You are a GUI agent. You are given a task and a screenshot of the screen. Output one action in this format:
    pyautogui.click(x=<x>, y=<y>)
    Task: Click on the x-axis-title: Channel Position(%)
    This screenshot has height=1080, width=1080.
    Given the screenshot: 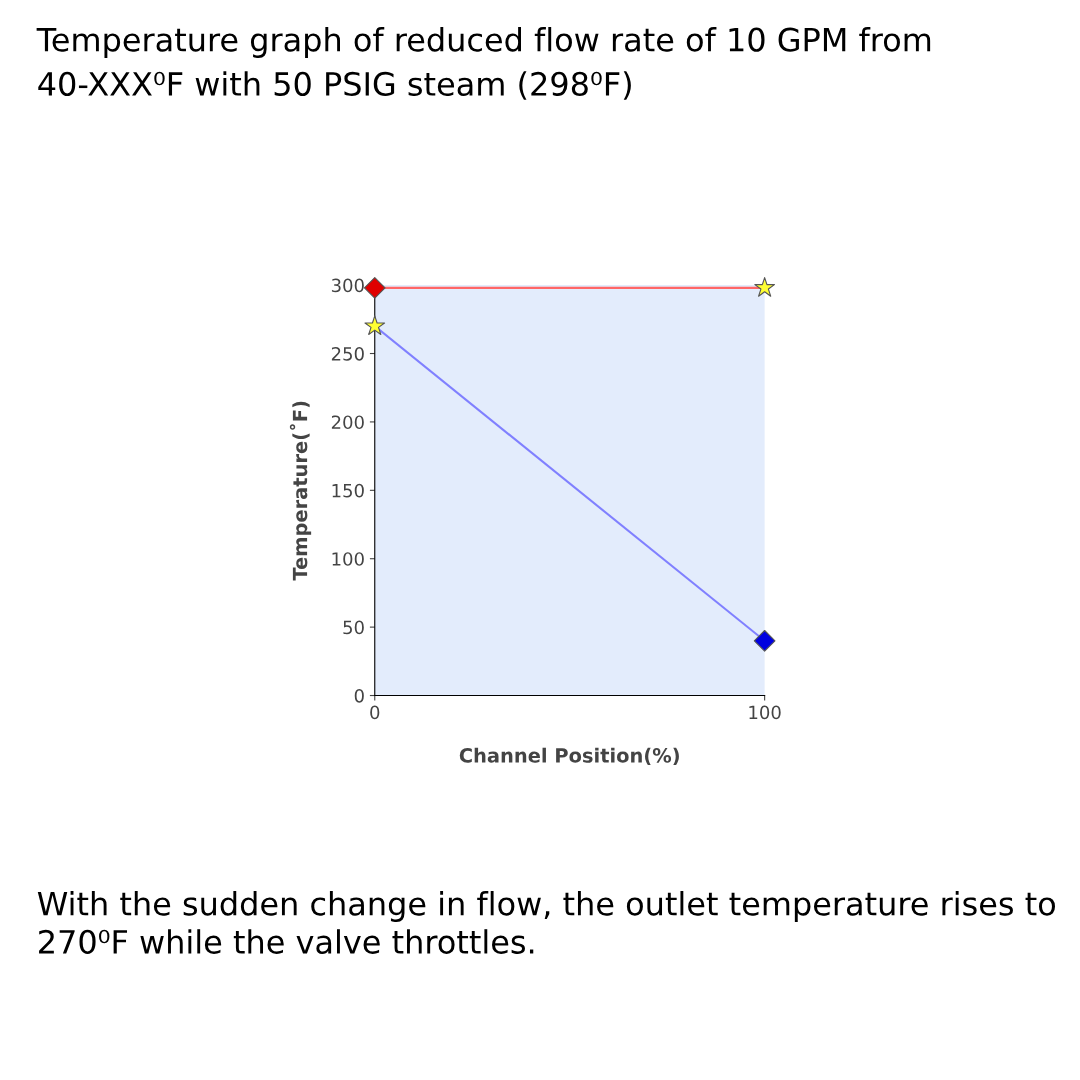 What is the action you would take?
    pyautogui.click(x=569, y=756)
    